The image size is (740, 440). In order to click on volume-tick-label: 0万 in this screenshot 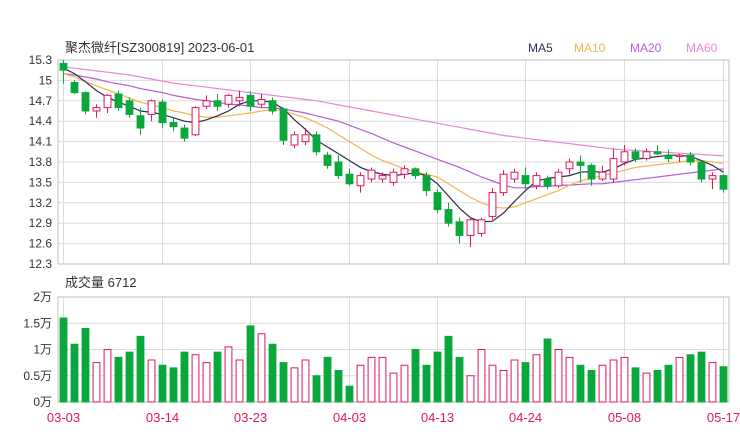, I will do `click(42, 402)`.